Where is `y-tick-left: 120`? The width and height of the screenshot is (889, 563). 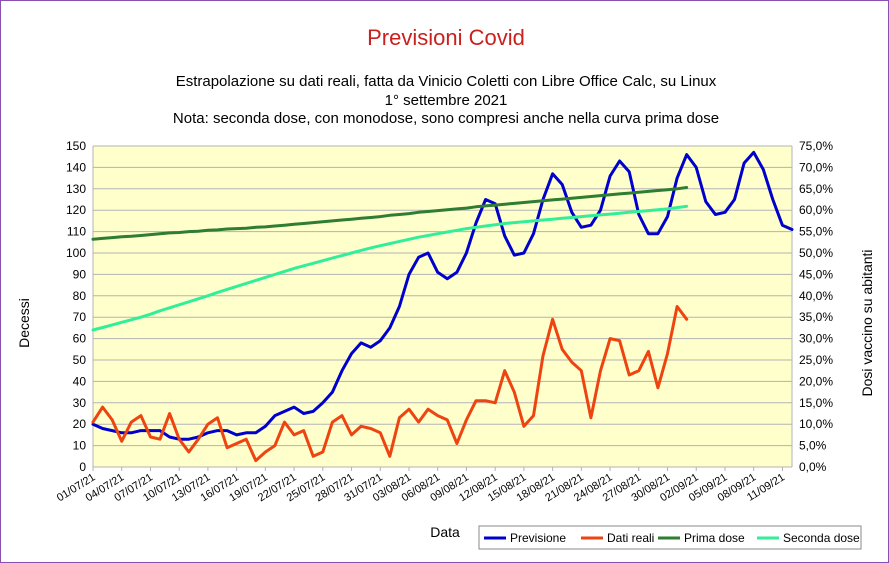
y-tick-left: 120 is located at coordinates (76, 210).